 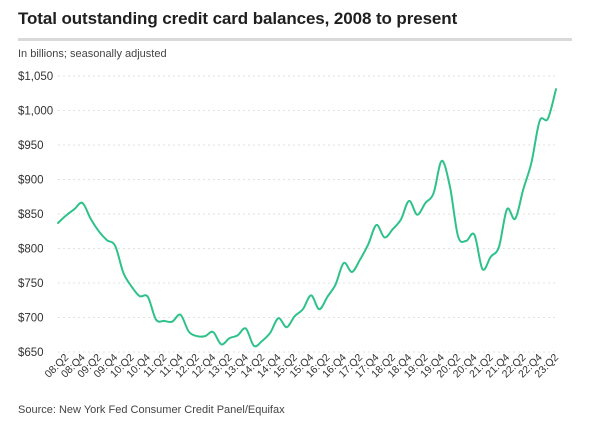 What do you see at coordinates (295, 39) in the screenshot?
I see `title-divider` at bounding box center [295, 39].